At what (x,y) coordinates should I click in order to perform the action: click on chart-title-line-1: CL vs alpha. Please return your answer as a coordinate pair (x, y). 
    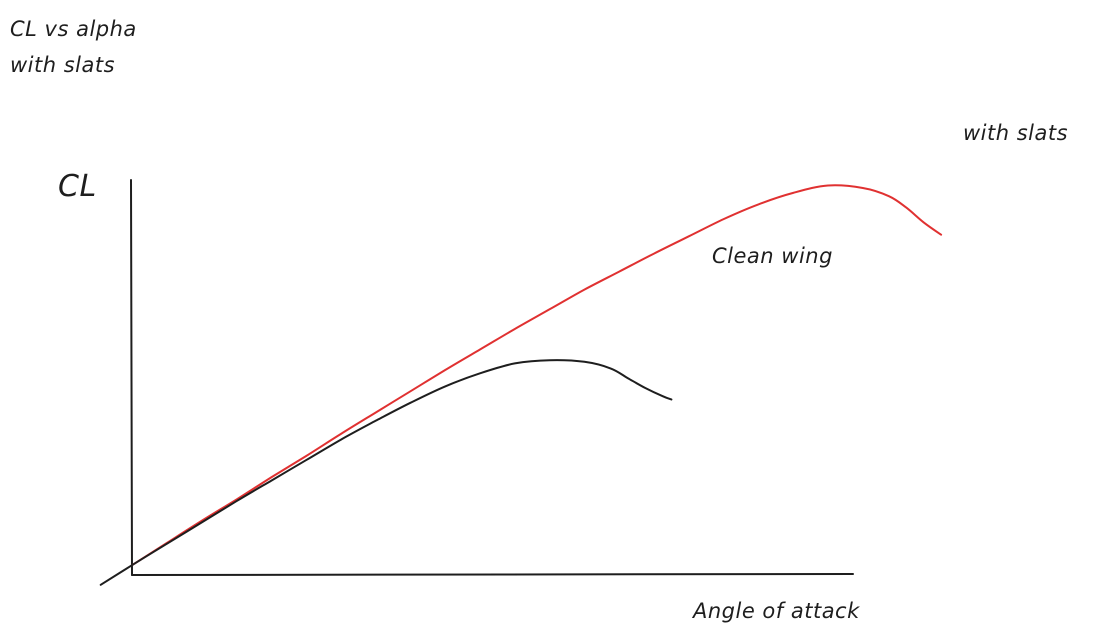
    Looking at the image, I should click on (73, 29).